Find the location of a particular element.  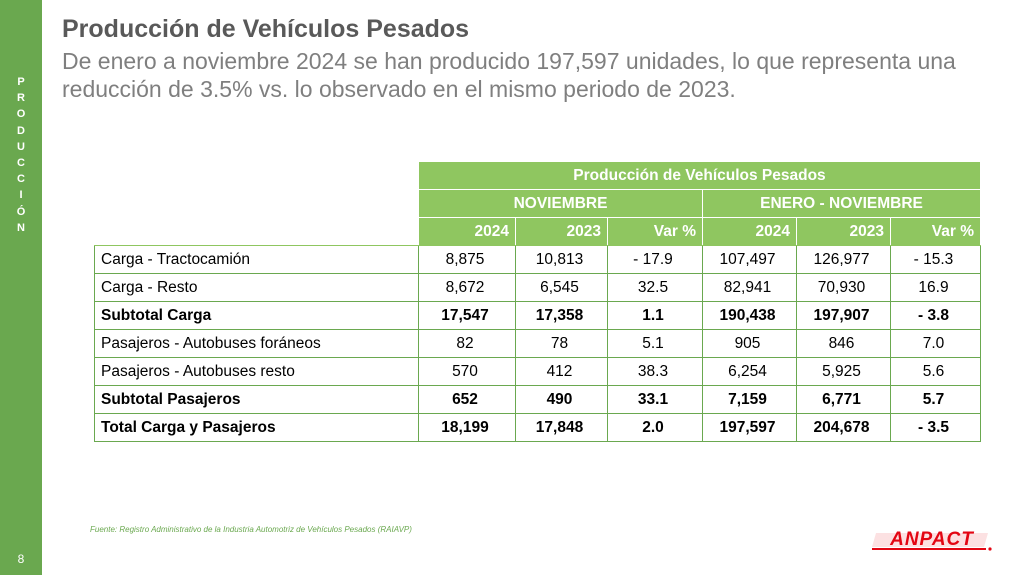

row-label: Subtotal Carga is located at coordinates (256, 315).